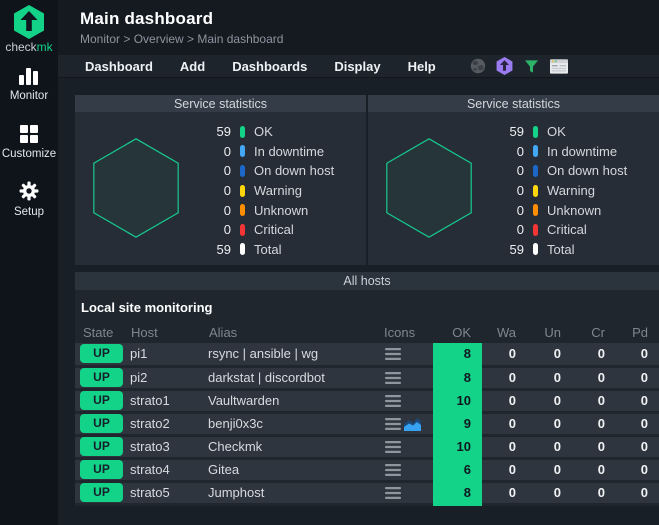  I want to click on sidebar-item-monitor: Monitor, so click(29, 83).